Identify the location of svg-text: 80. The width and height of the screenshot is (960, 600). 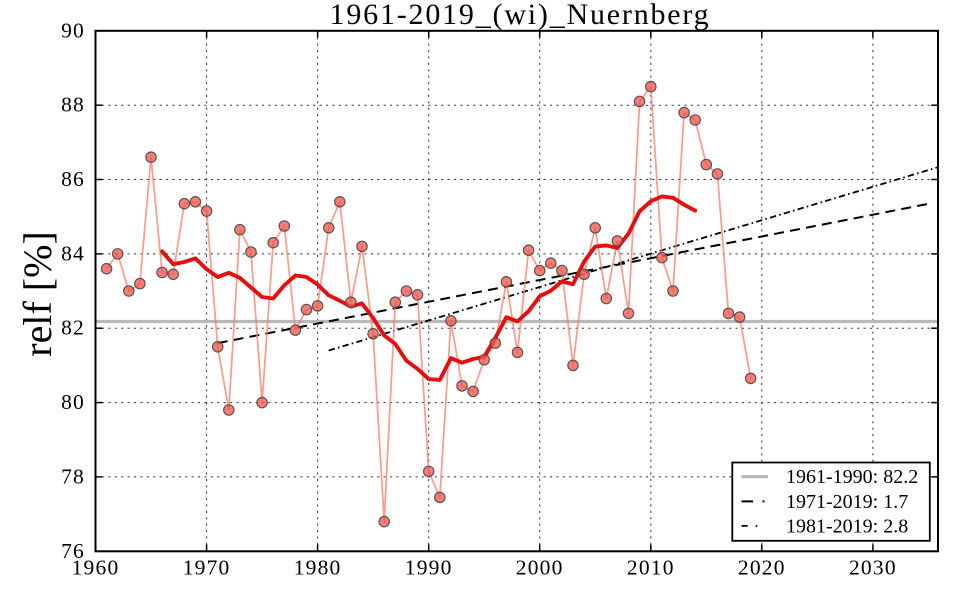
(73, 402).